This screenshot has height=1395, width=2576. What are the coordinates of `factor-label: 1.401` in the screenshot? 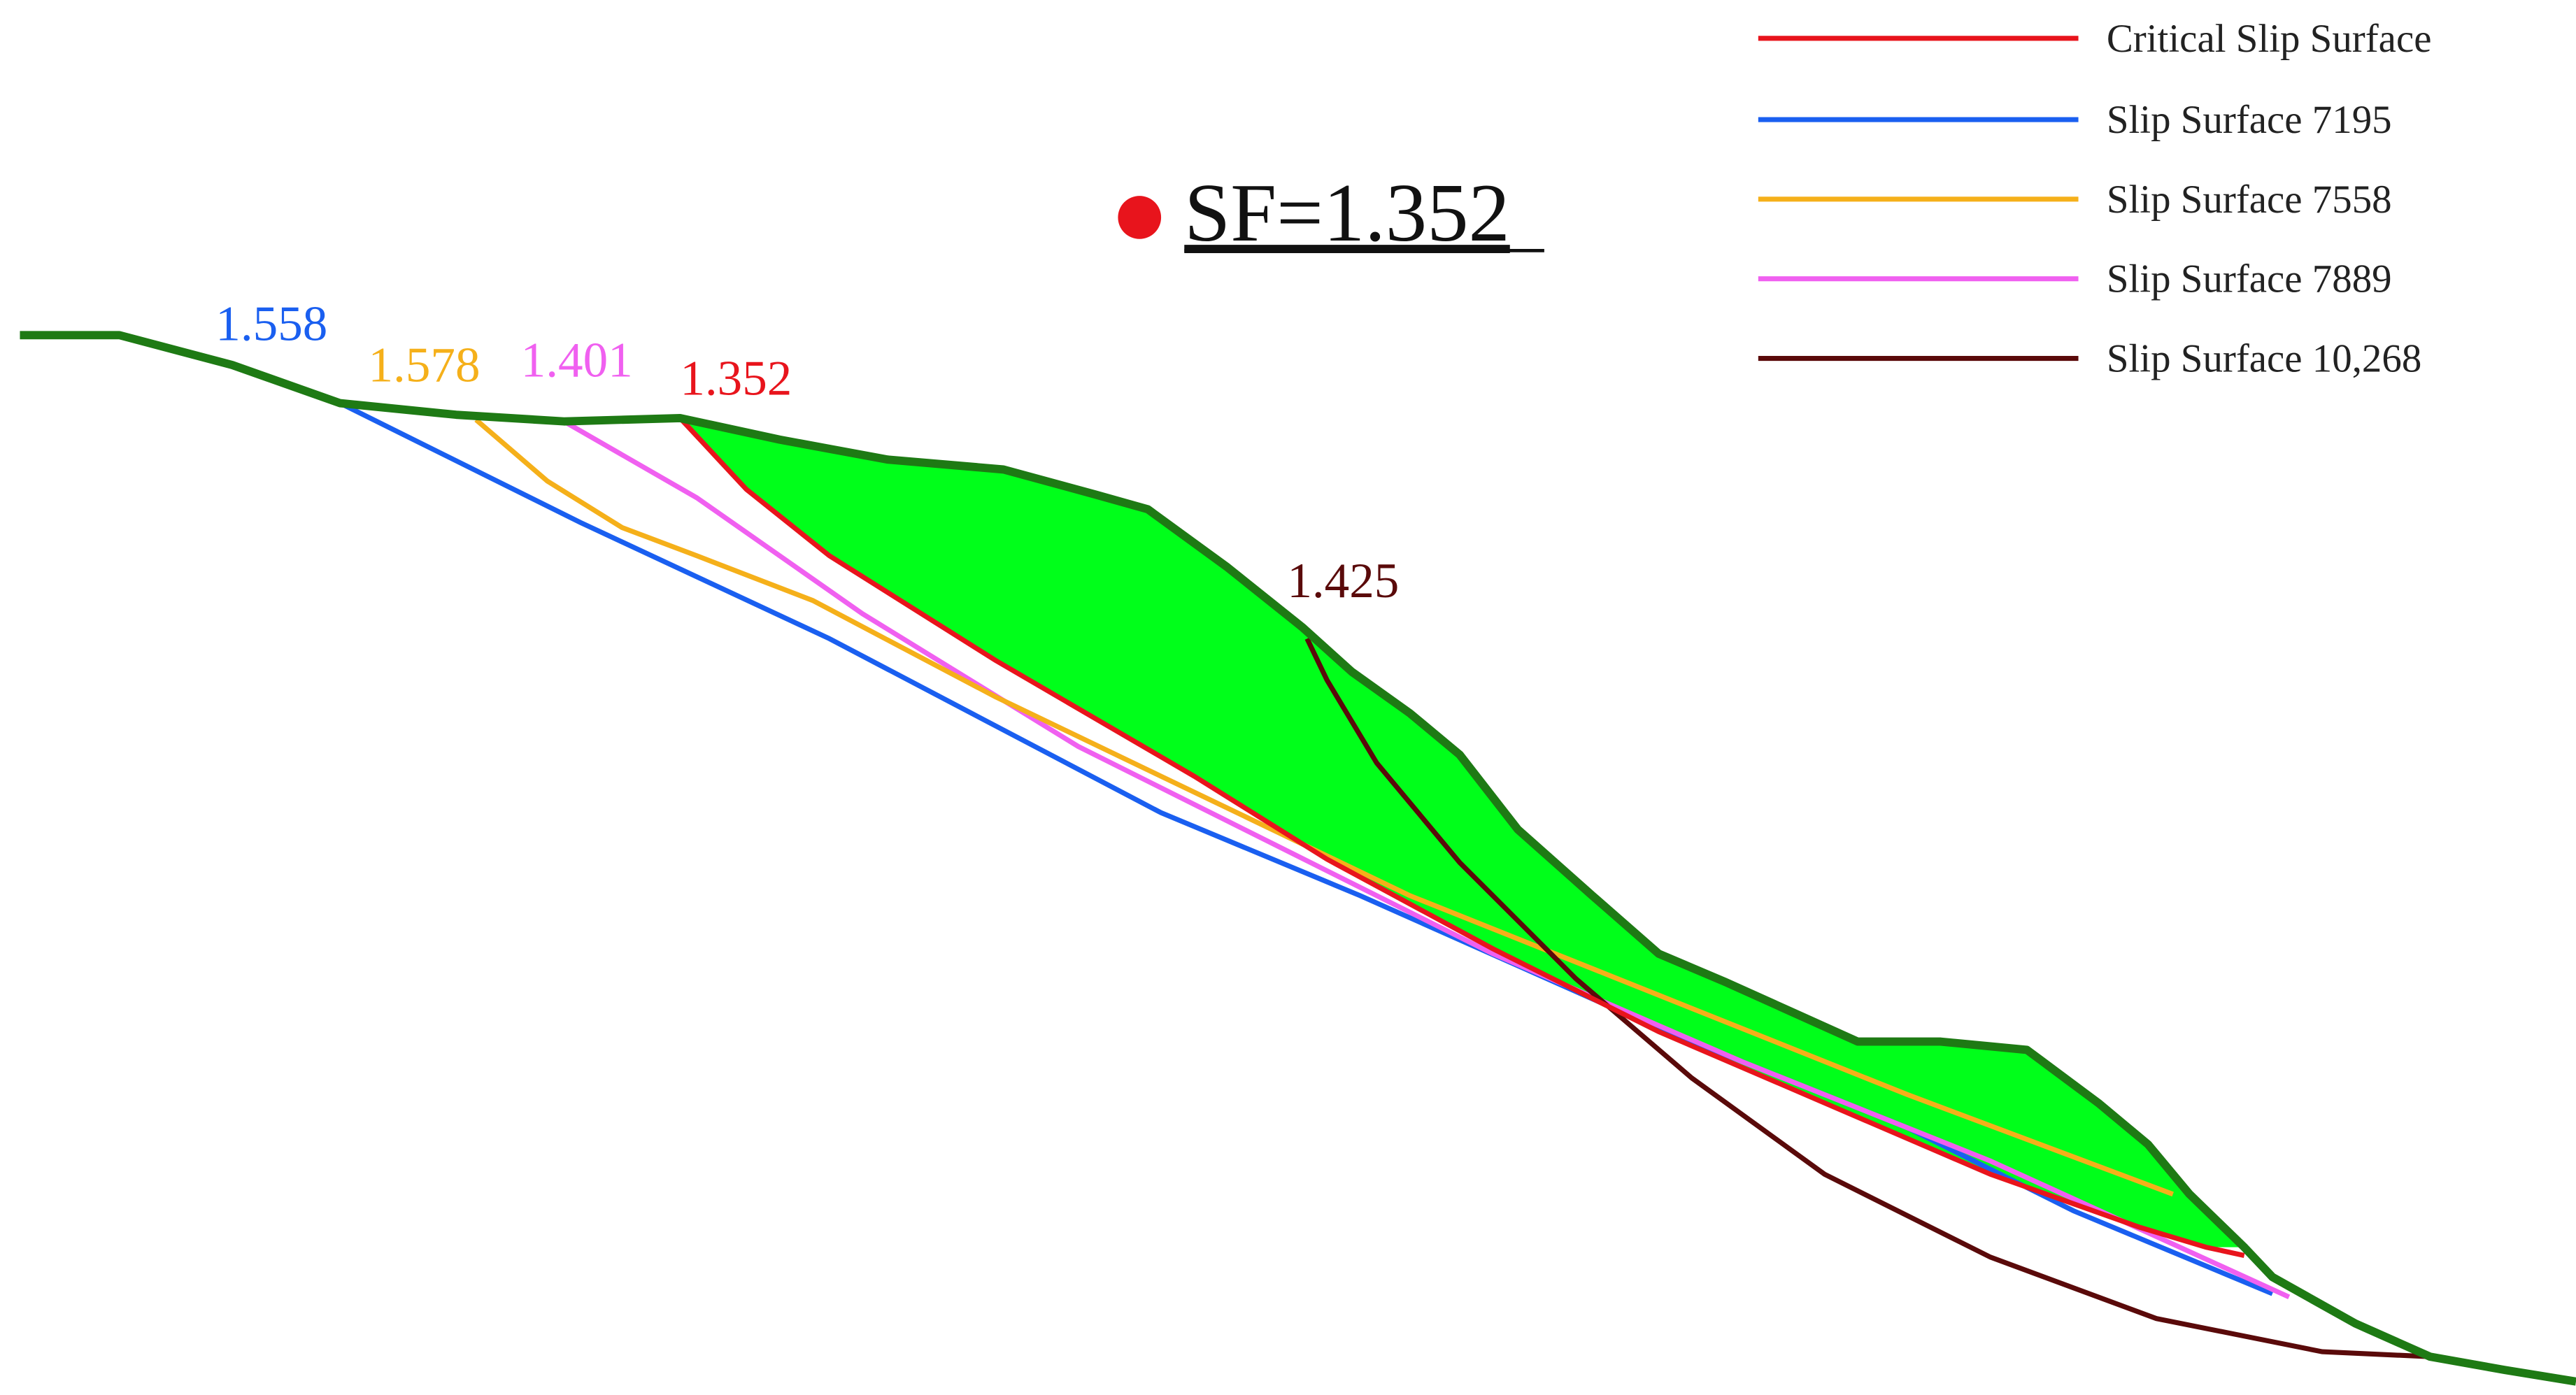 It's located at (577, 361).